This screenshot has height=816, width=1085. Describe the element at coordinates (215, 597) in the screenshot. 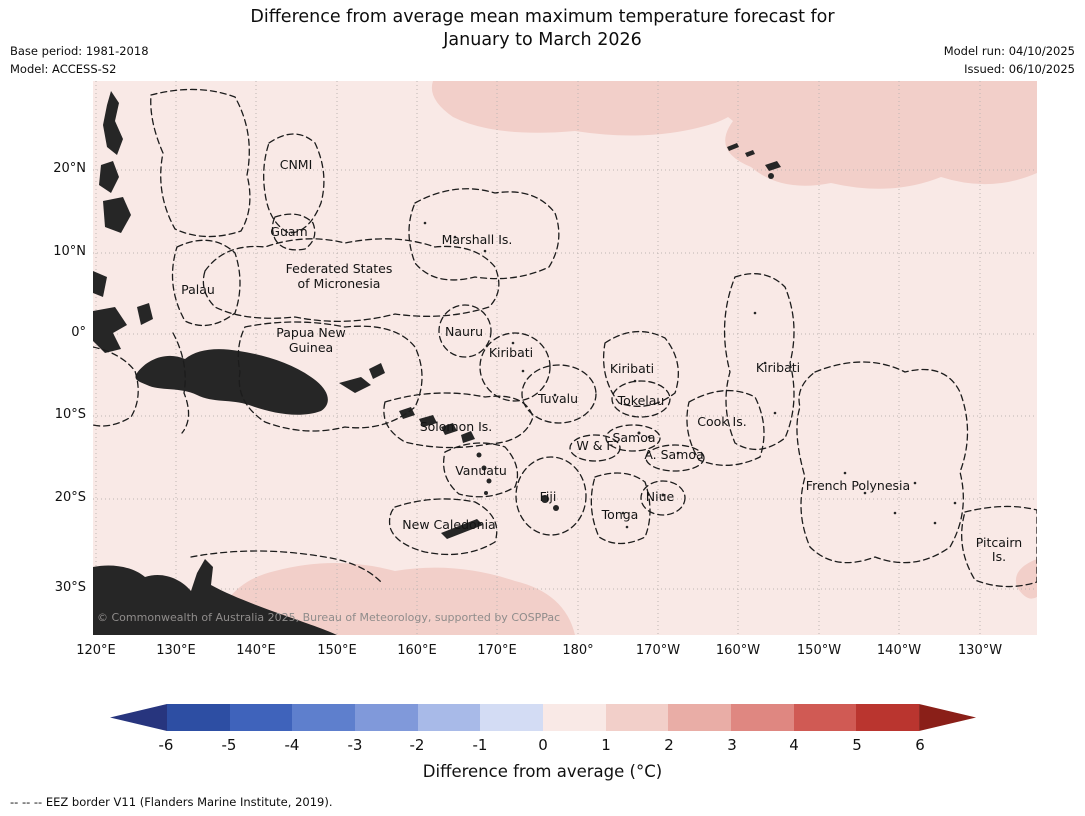

I see `landmass-australia` at that location.